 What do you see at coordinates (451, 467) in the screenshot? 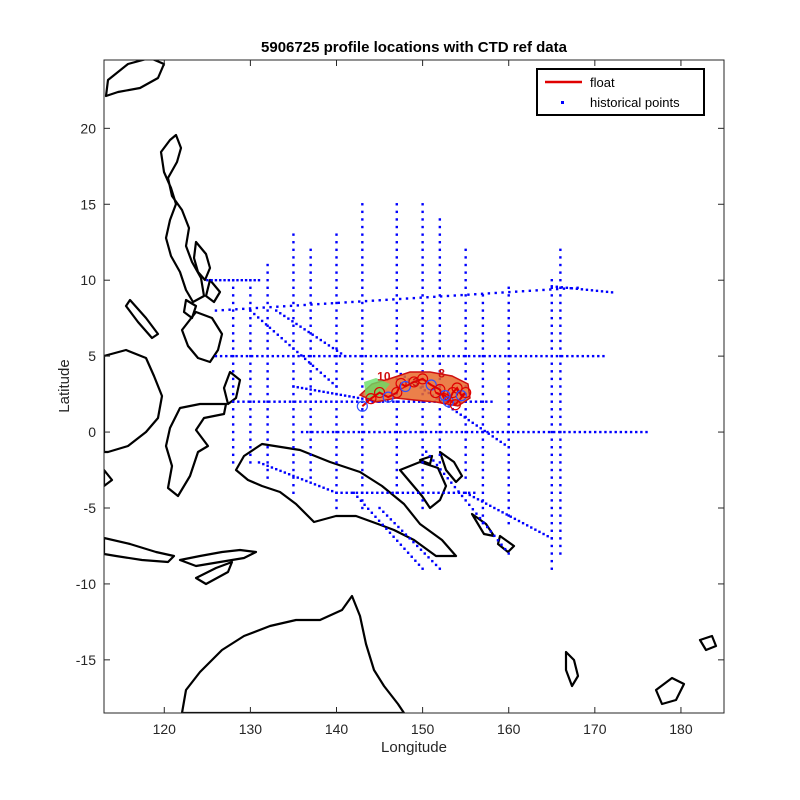
I see `coastline-new-ireland` at bounding box center [451, 467].